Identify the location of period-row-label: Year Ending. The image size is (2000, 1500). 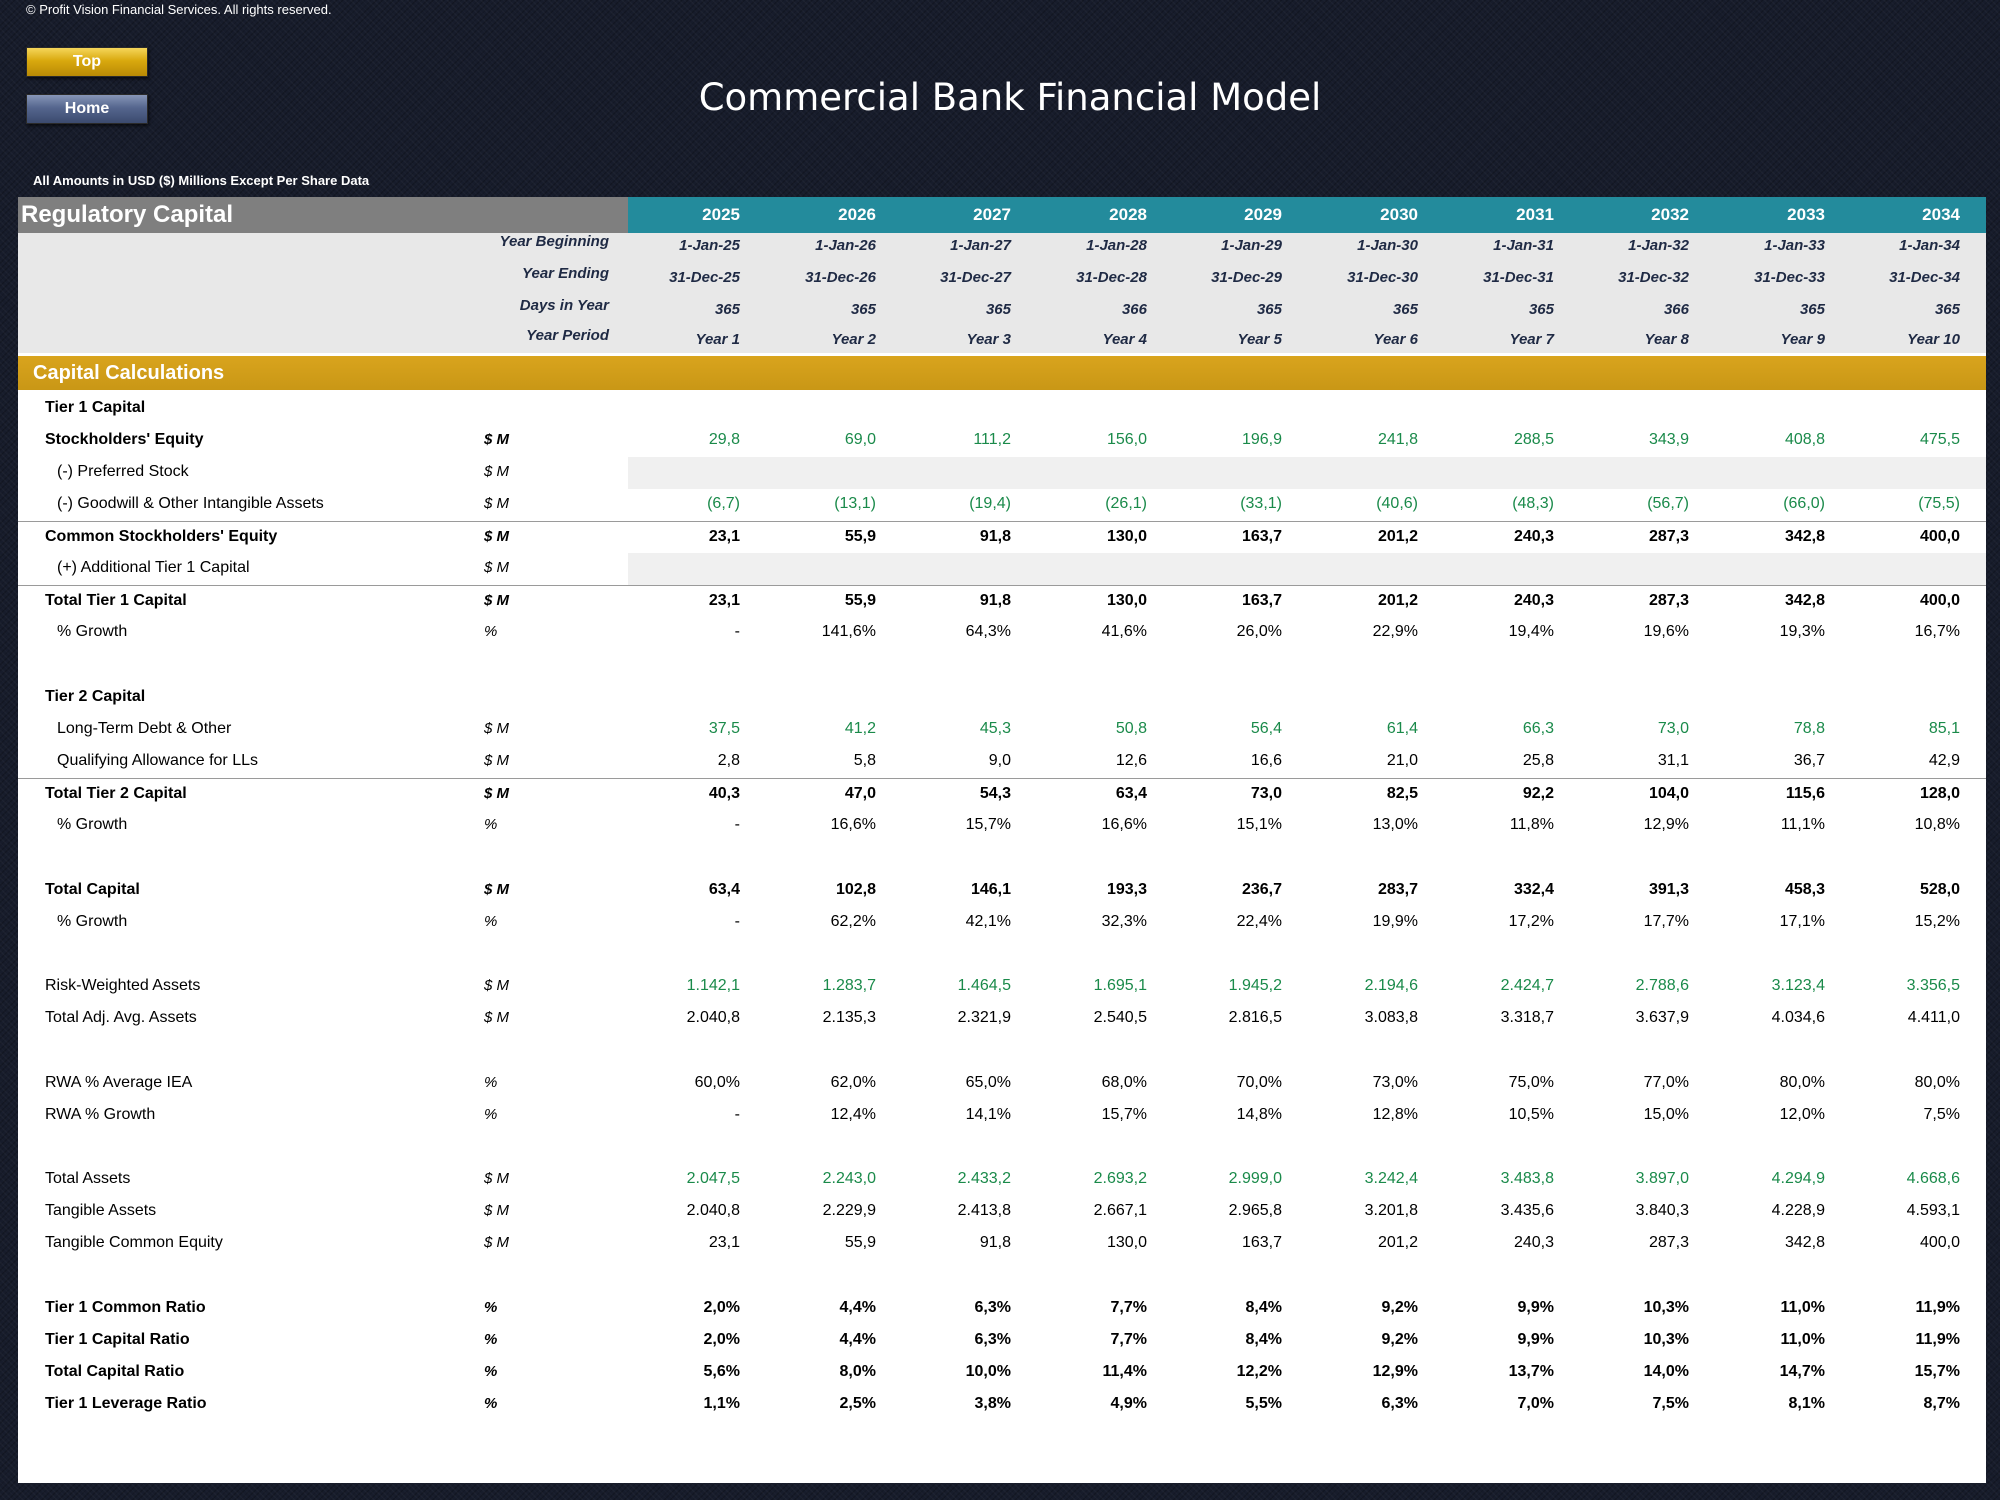
(565, 273).